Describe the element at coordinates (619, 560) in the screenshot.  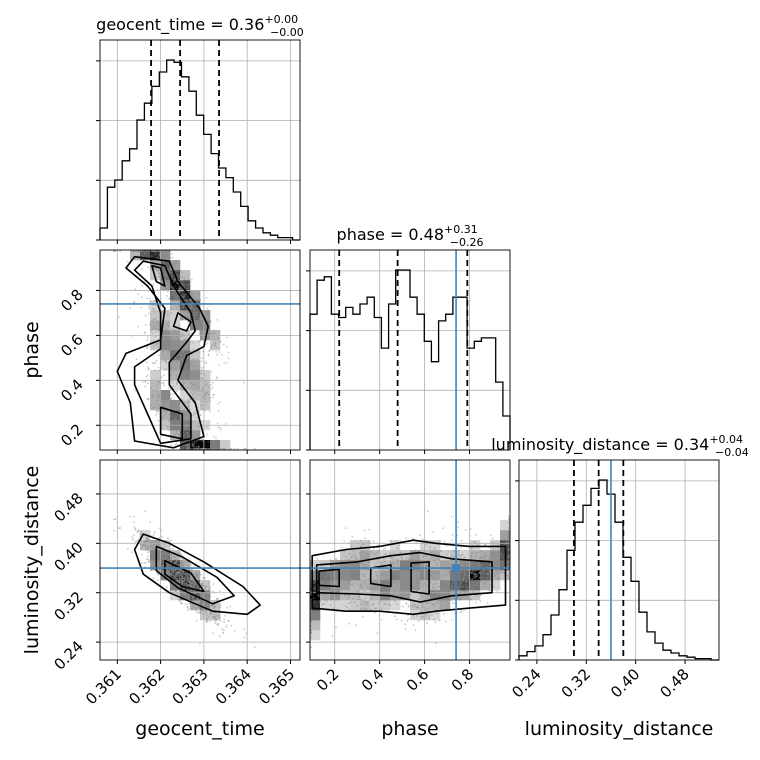
I see `panel-frame` at that location.